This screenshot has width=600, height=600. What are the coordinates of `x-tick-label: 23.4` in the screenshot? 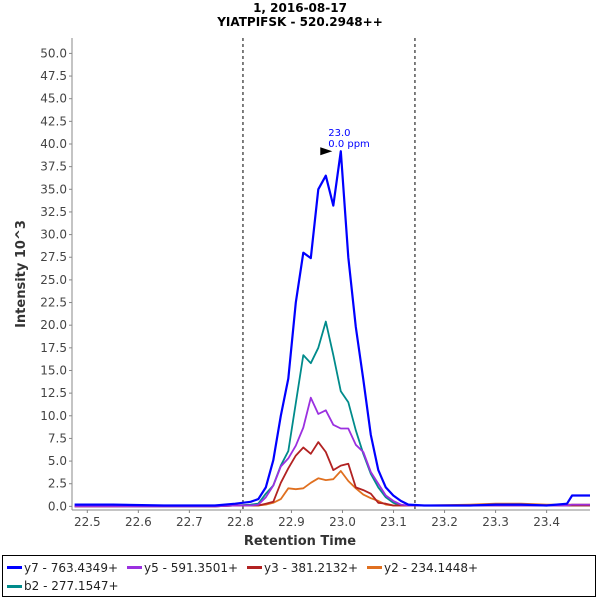 It's located at (546, 522).